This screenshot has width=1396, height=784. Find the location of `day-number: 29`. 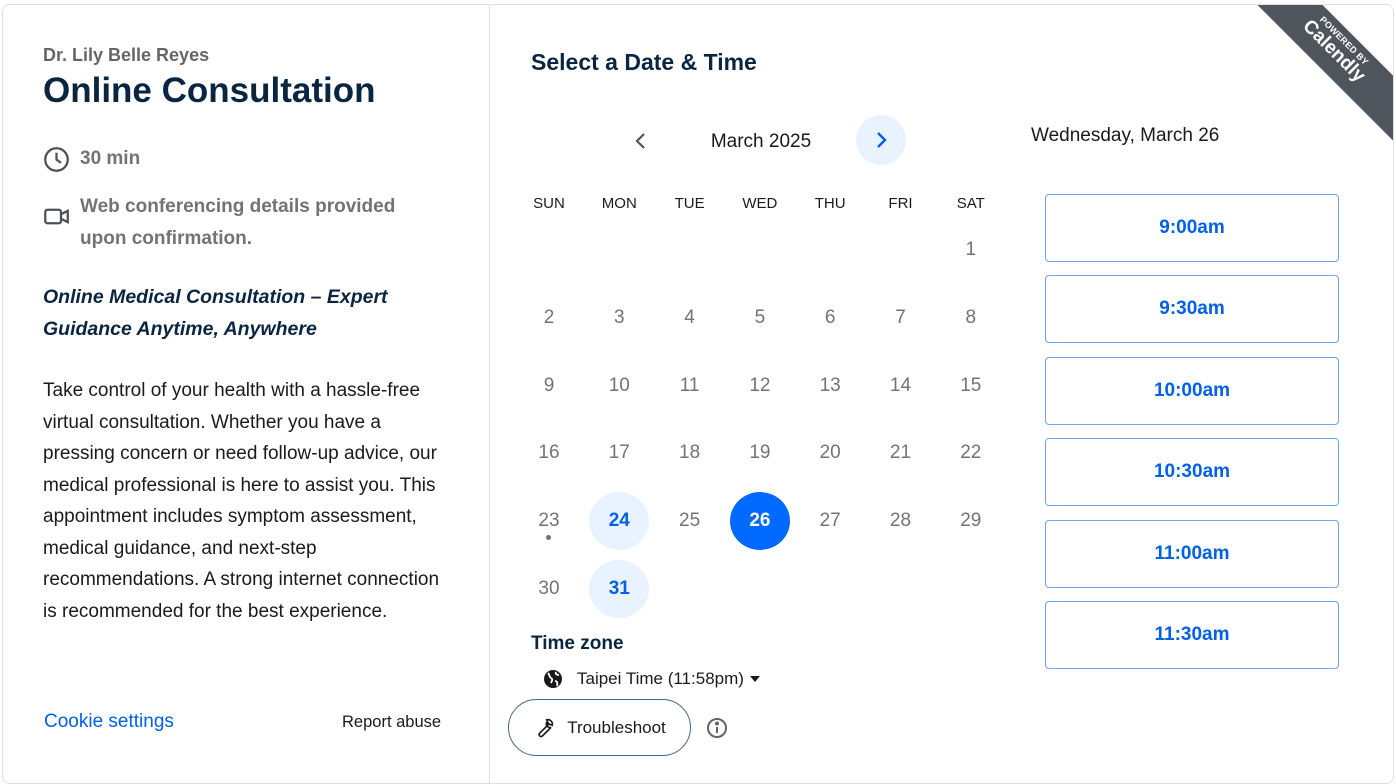

day-number: 29 is located at coordinates (971, 521).